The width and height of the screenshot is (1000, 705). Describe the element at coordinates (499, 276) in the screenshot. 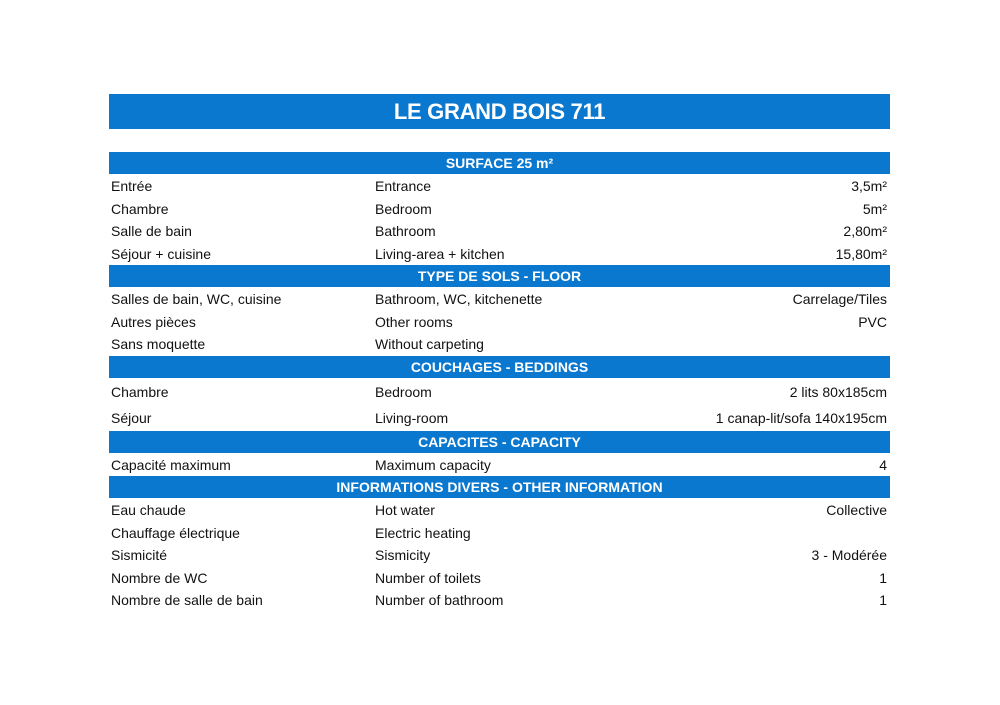

I see `section-header: TYPE DE SOLS - FLOOR` at that location.